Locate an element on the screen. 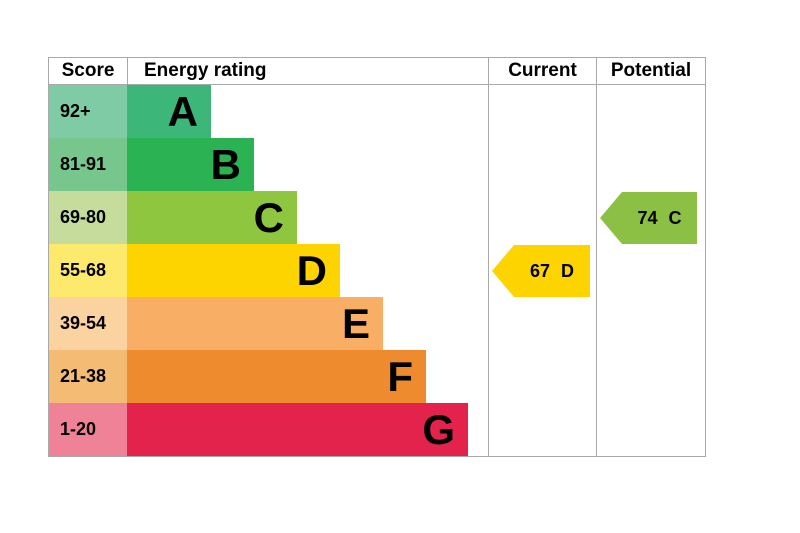 This screenshot has height=533, width=800. current-rating-letter: D is located at coordinates (568, 270).